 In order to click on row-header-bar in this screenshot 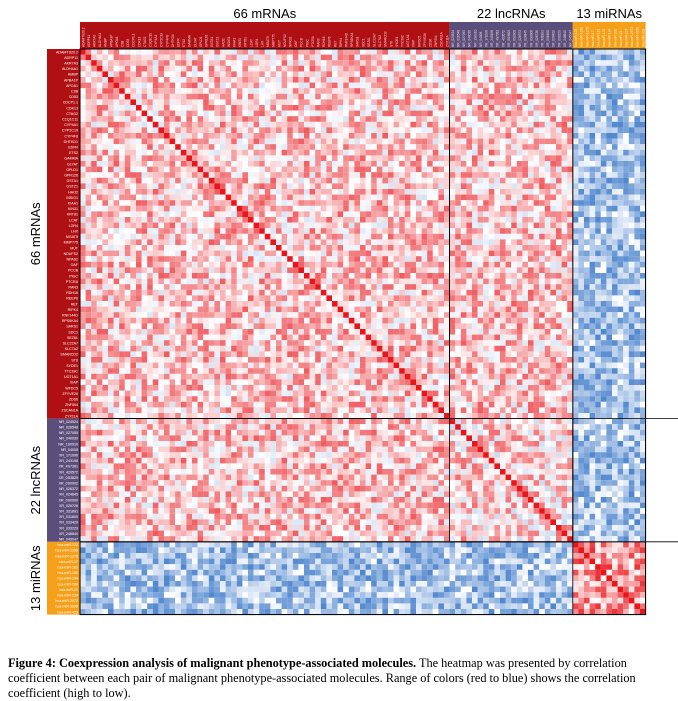, I will do `click(63, 234)`.